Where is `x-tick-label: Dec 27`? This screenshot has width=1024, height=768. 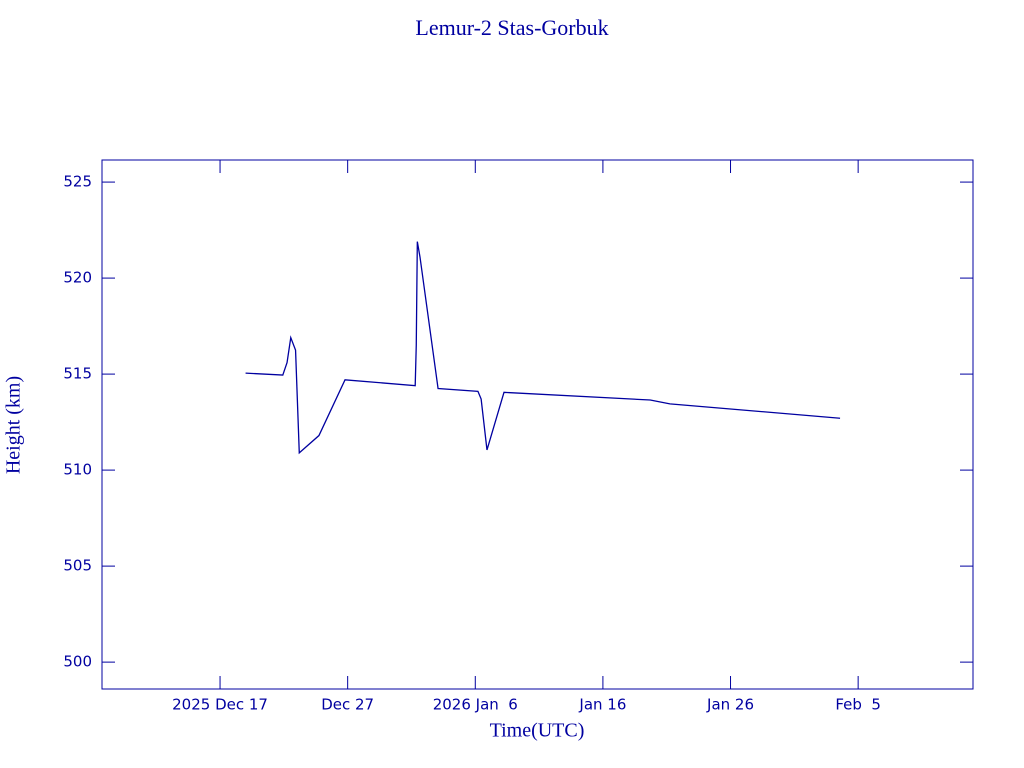 x-tick-label: Dec 27 is located at coordinates (347, 705).